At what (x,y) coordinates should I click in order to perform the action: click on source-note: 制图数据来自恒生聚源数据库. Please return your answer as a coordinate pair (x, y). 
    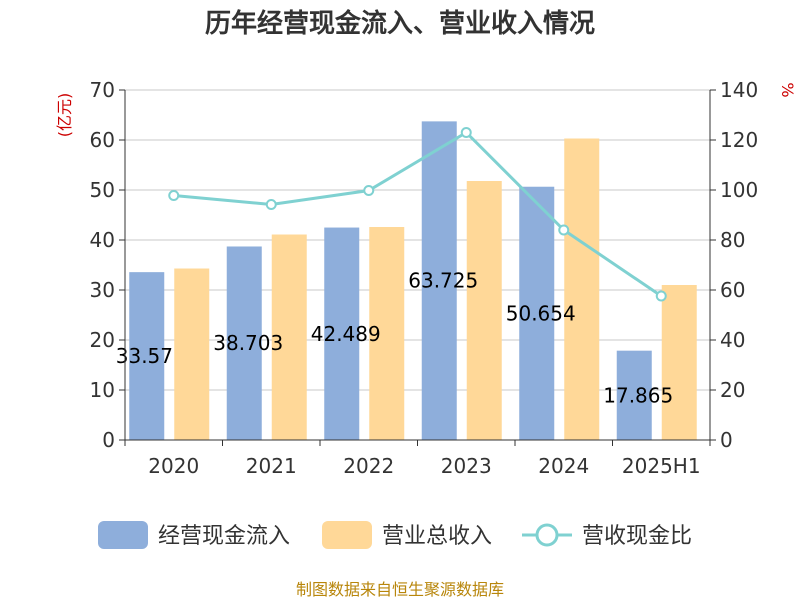
    Looking at the image, I should click on (400, 589).